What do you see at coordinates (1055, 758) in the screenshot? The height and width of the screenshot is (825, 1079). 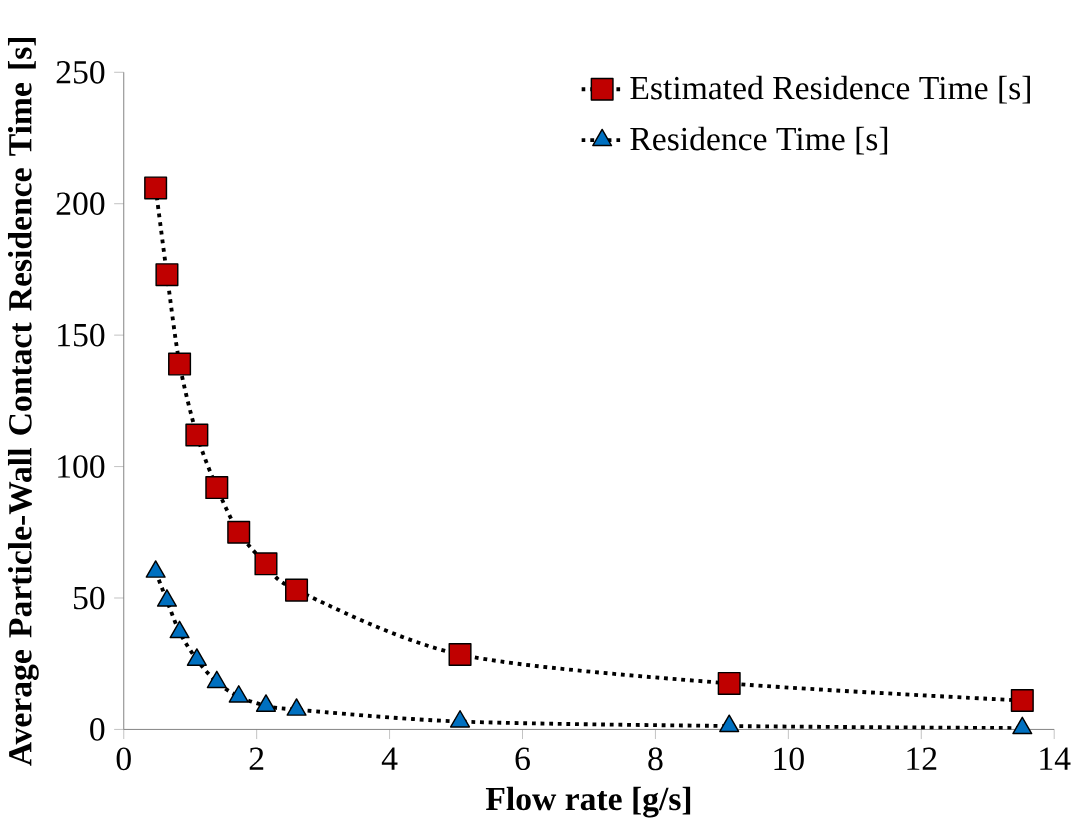 I see `x-tick-label: 14` at bounding box center [1055, 758].